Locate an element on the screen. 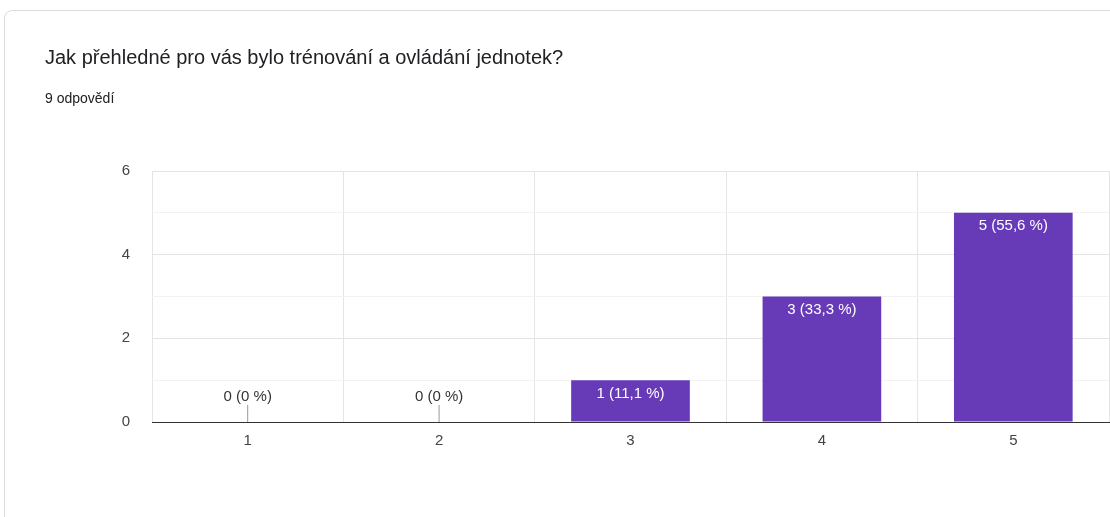  x-tick-label: 1 is located at coordinates (247, 440).